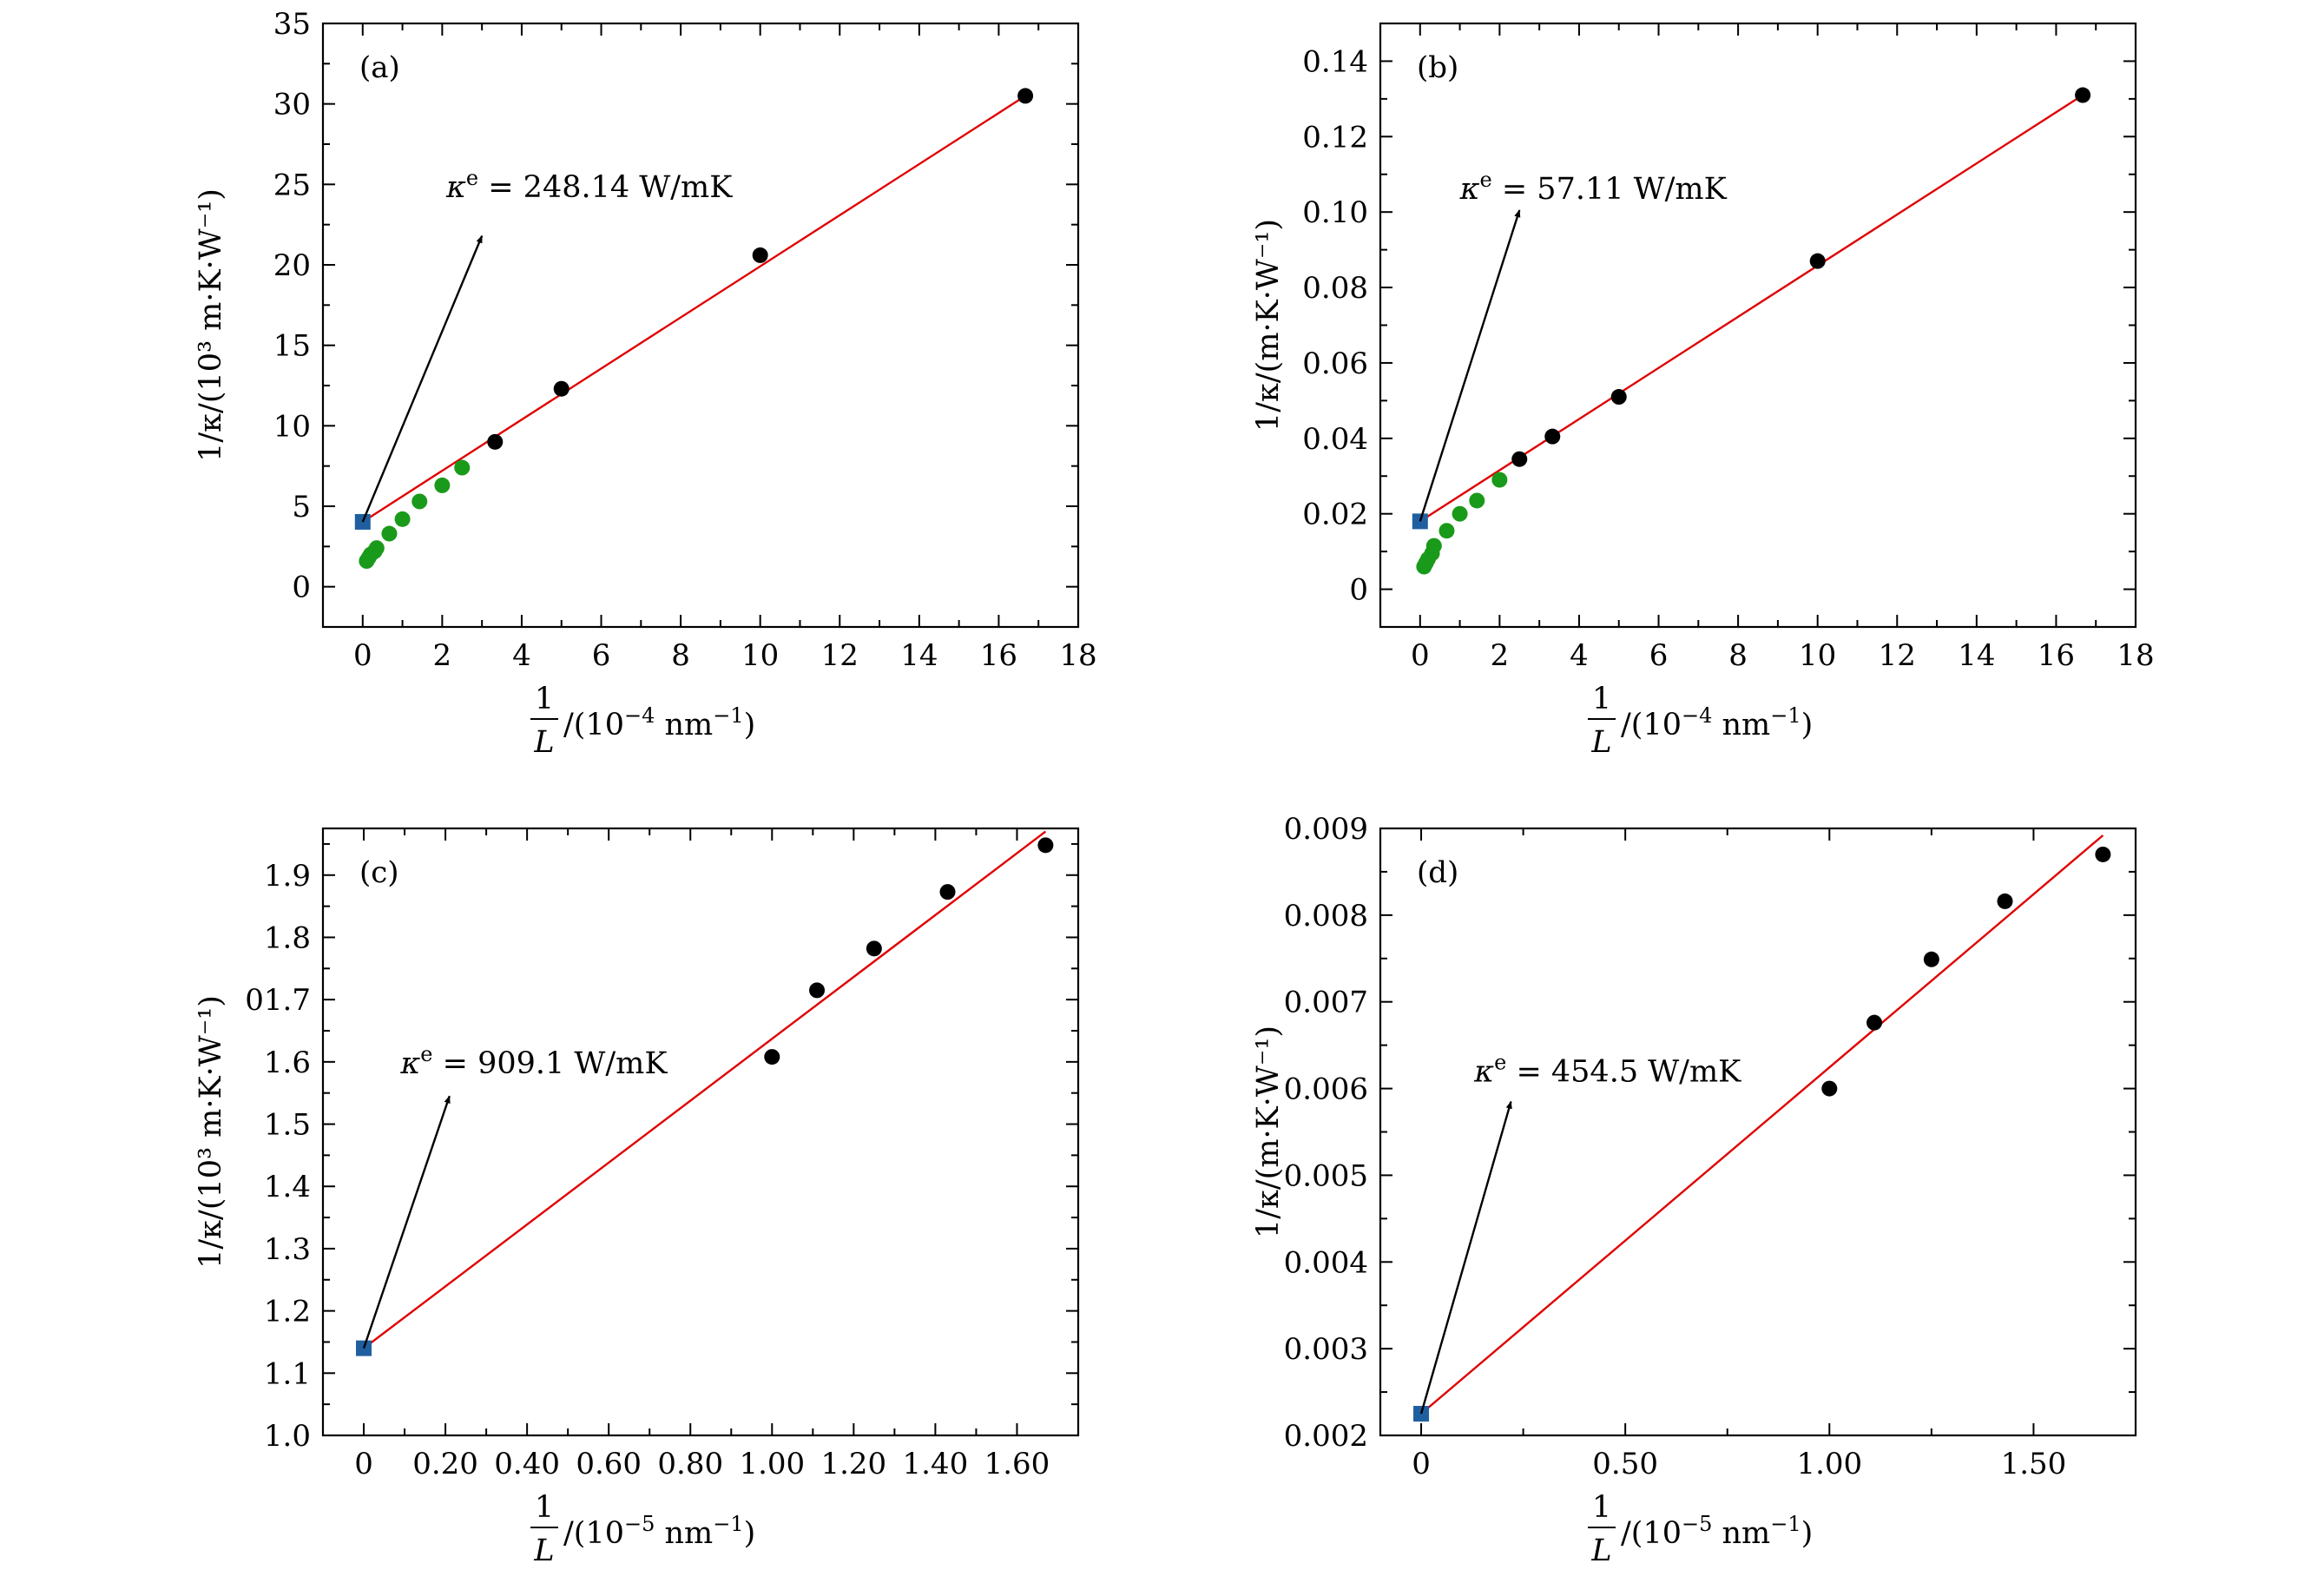  I want to click on annotation-text: κe = 57.11 W/mK, so click(1593, 187).